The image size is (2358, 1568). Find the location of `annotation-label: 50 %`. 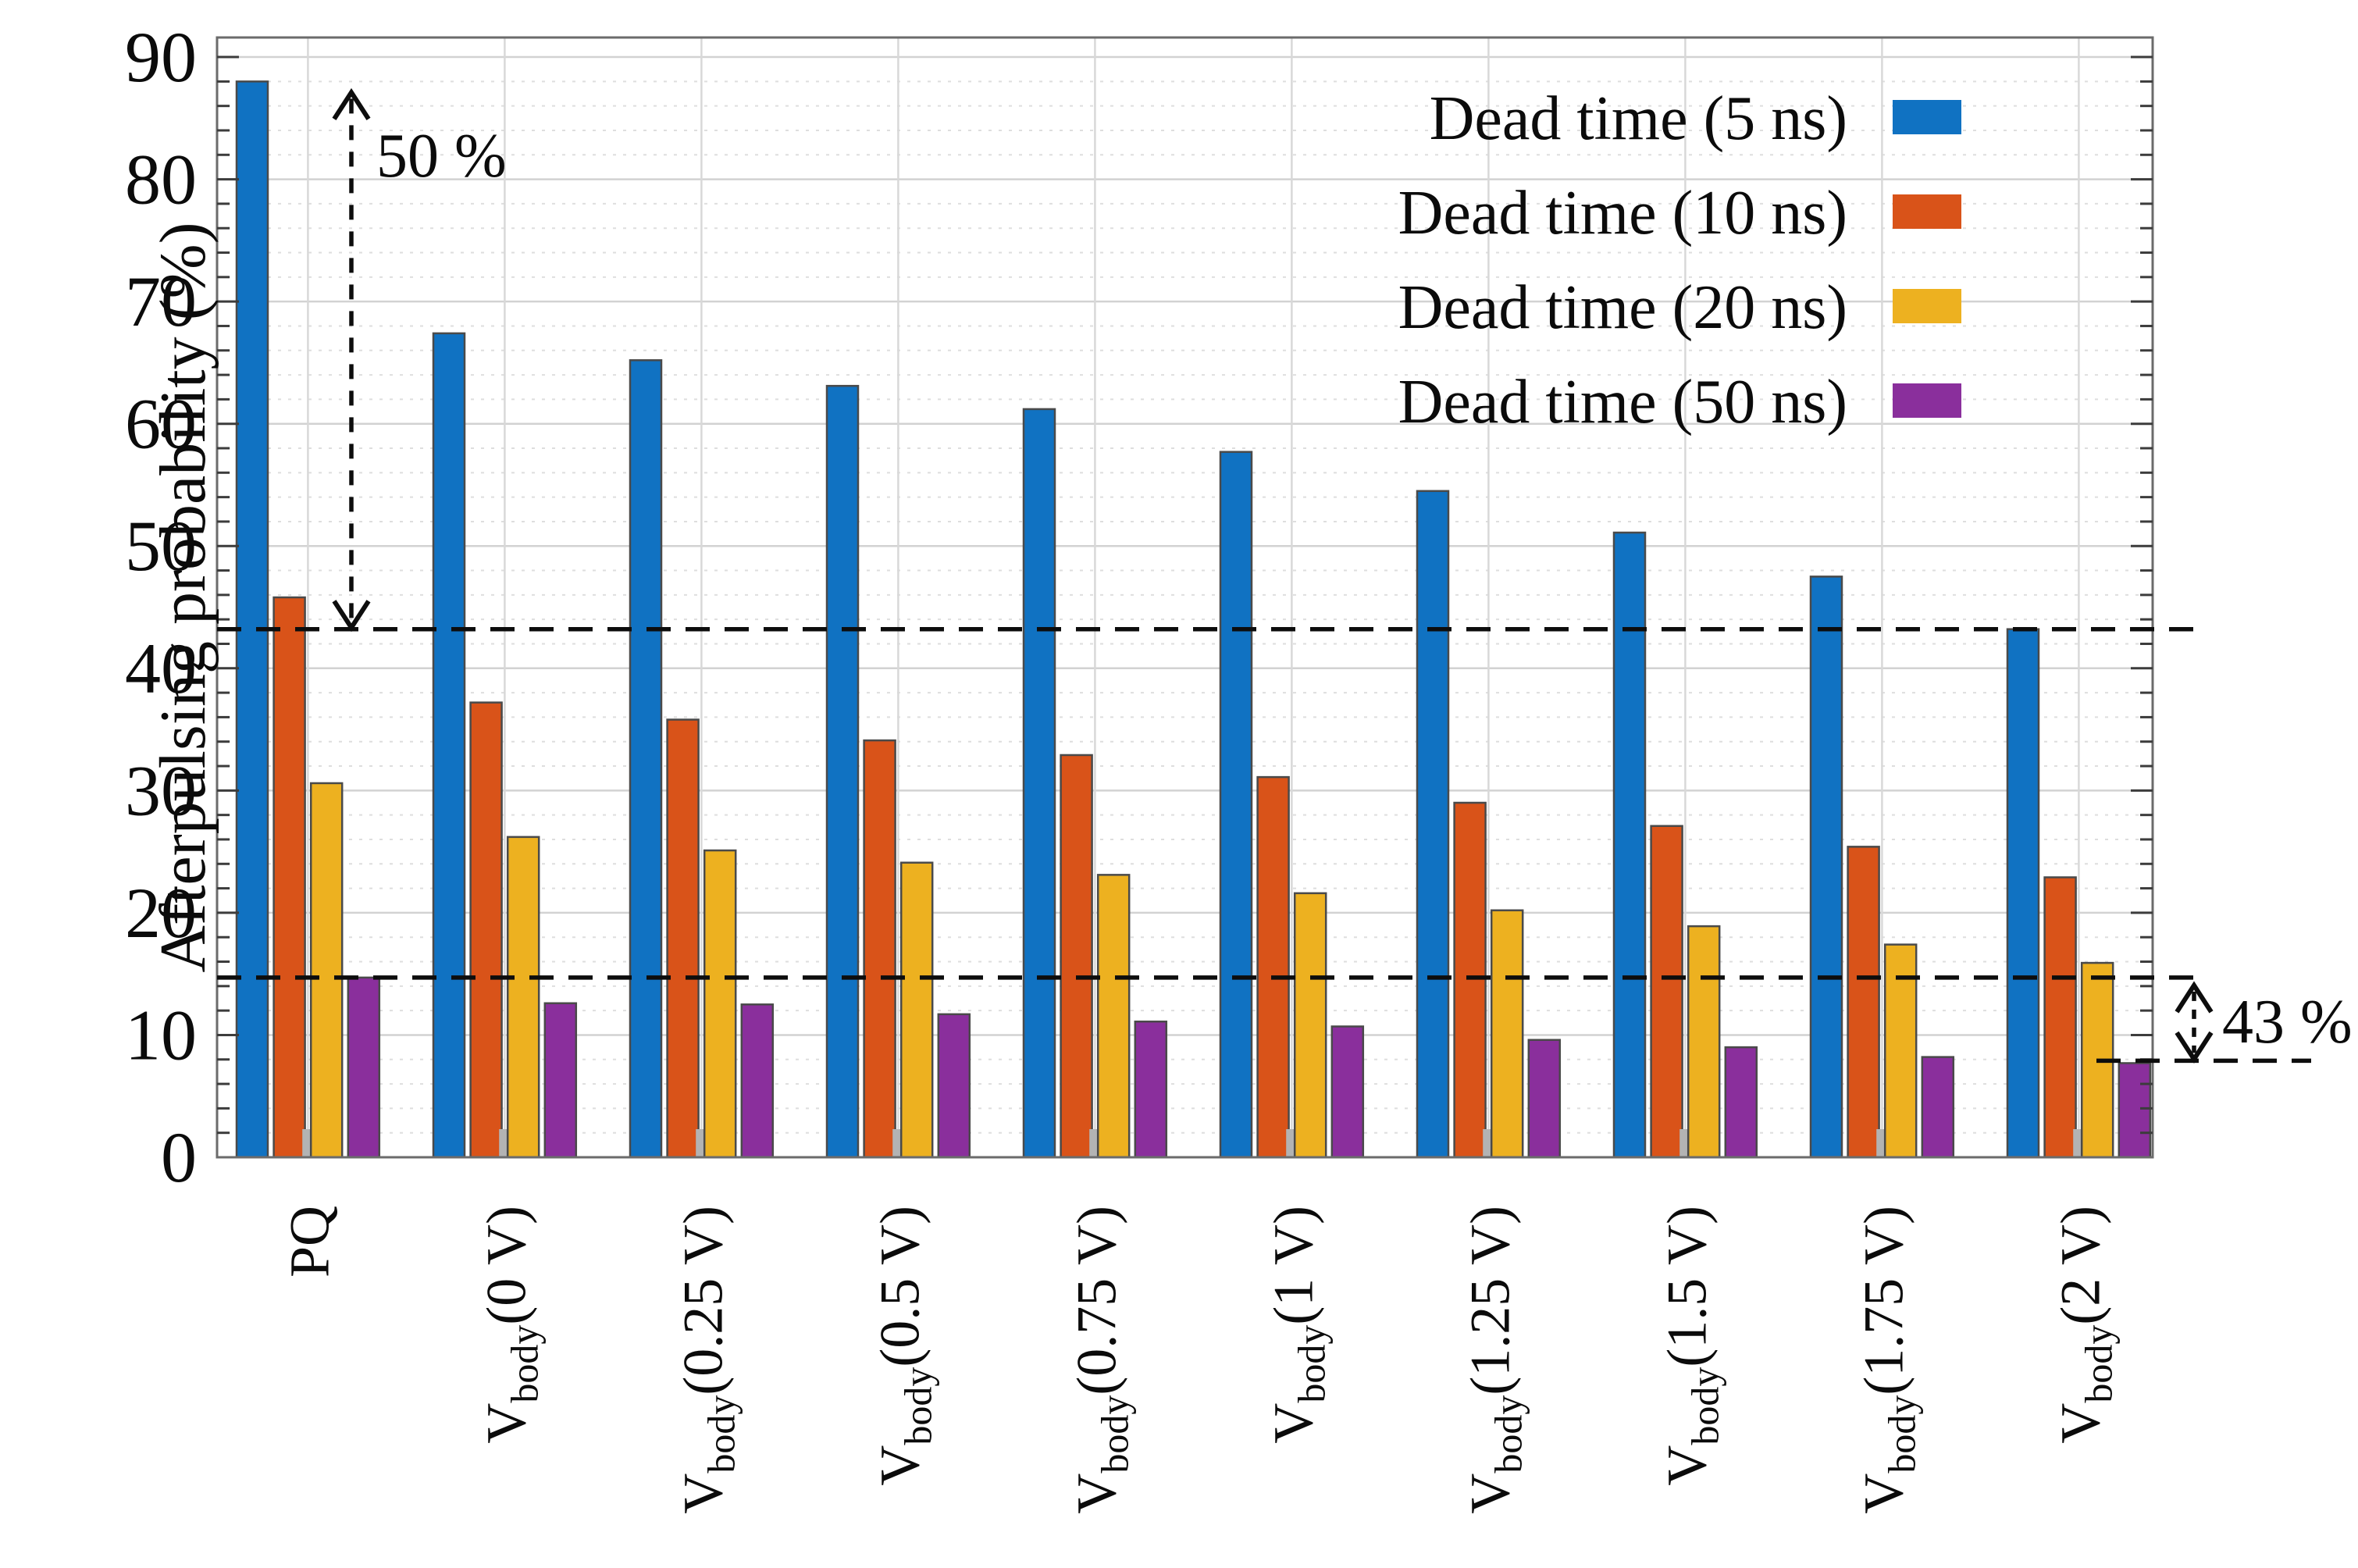

annotation-label: 50 % is located at coordinates (441, 156).